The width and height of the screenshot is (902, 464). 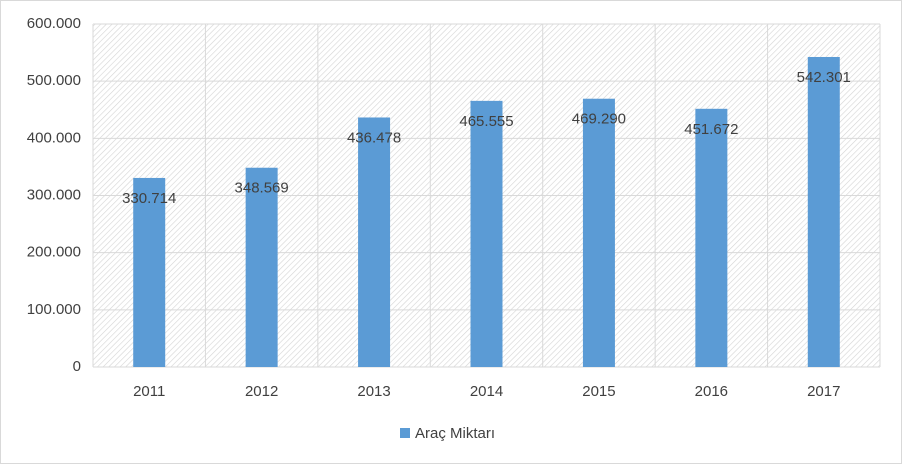 I want to click on y-tick-label: 600.000, so click(x=54, y=23).